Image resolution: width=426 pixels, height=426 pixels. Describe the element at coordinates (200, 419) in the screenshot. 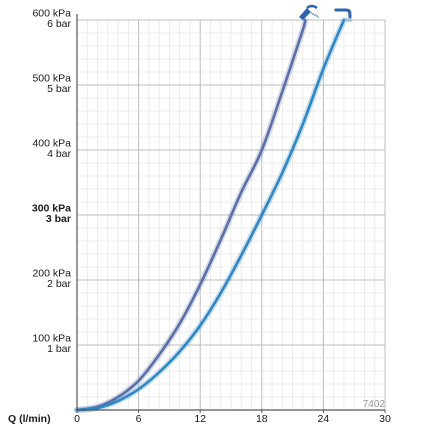

I see `x-tick-label: 12` at that location.